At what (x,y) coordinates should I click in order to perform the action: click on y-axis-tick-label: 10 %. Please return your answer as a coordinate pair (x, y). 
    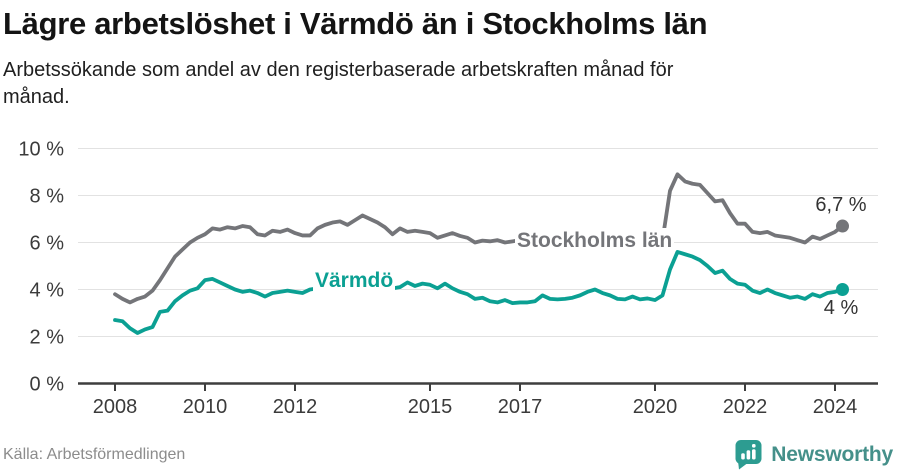
    Looking at the image, I should click on (41, 150).